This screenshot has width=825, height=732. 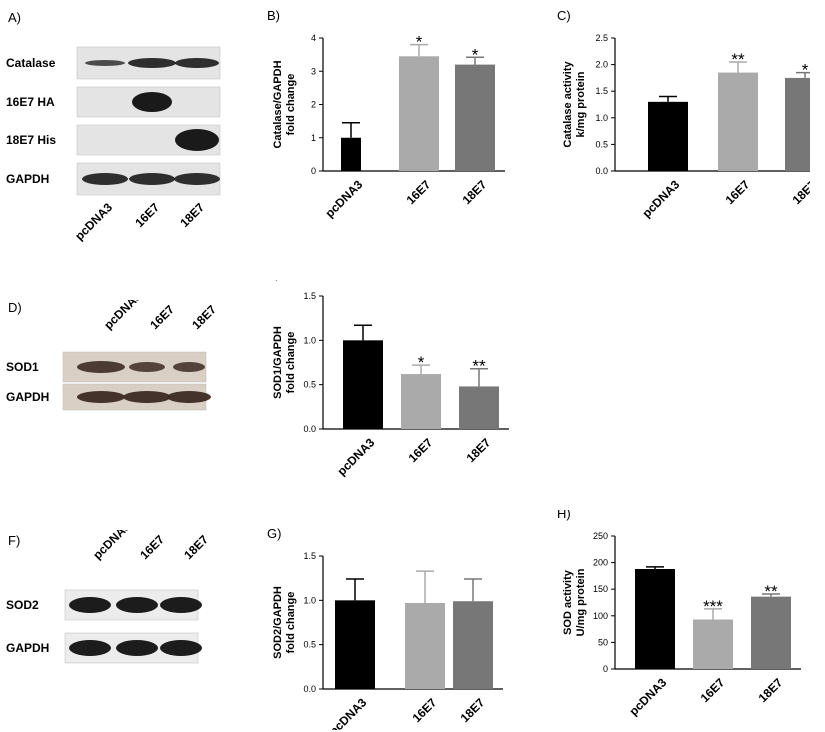 I want to click on y-axis-label: Catalase activityk/mg protein, so click(x=574, y=104).